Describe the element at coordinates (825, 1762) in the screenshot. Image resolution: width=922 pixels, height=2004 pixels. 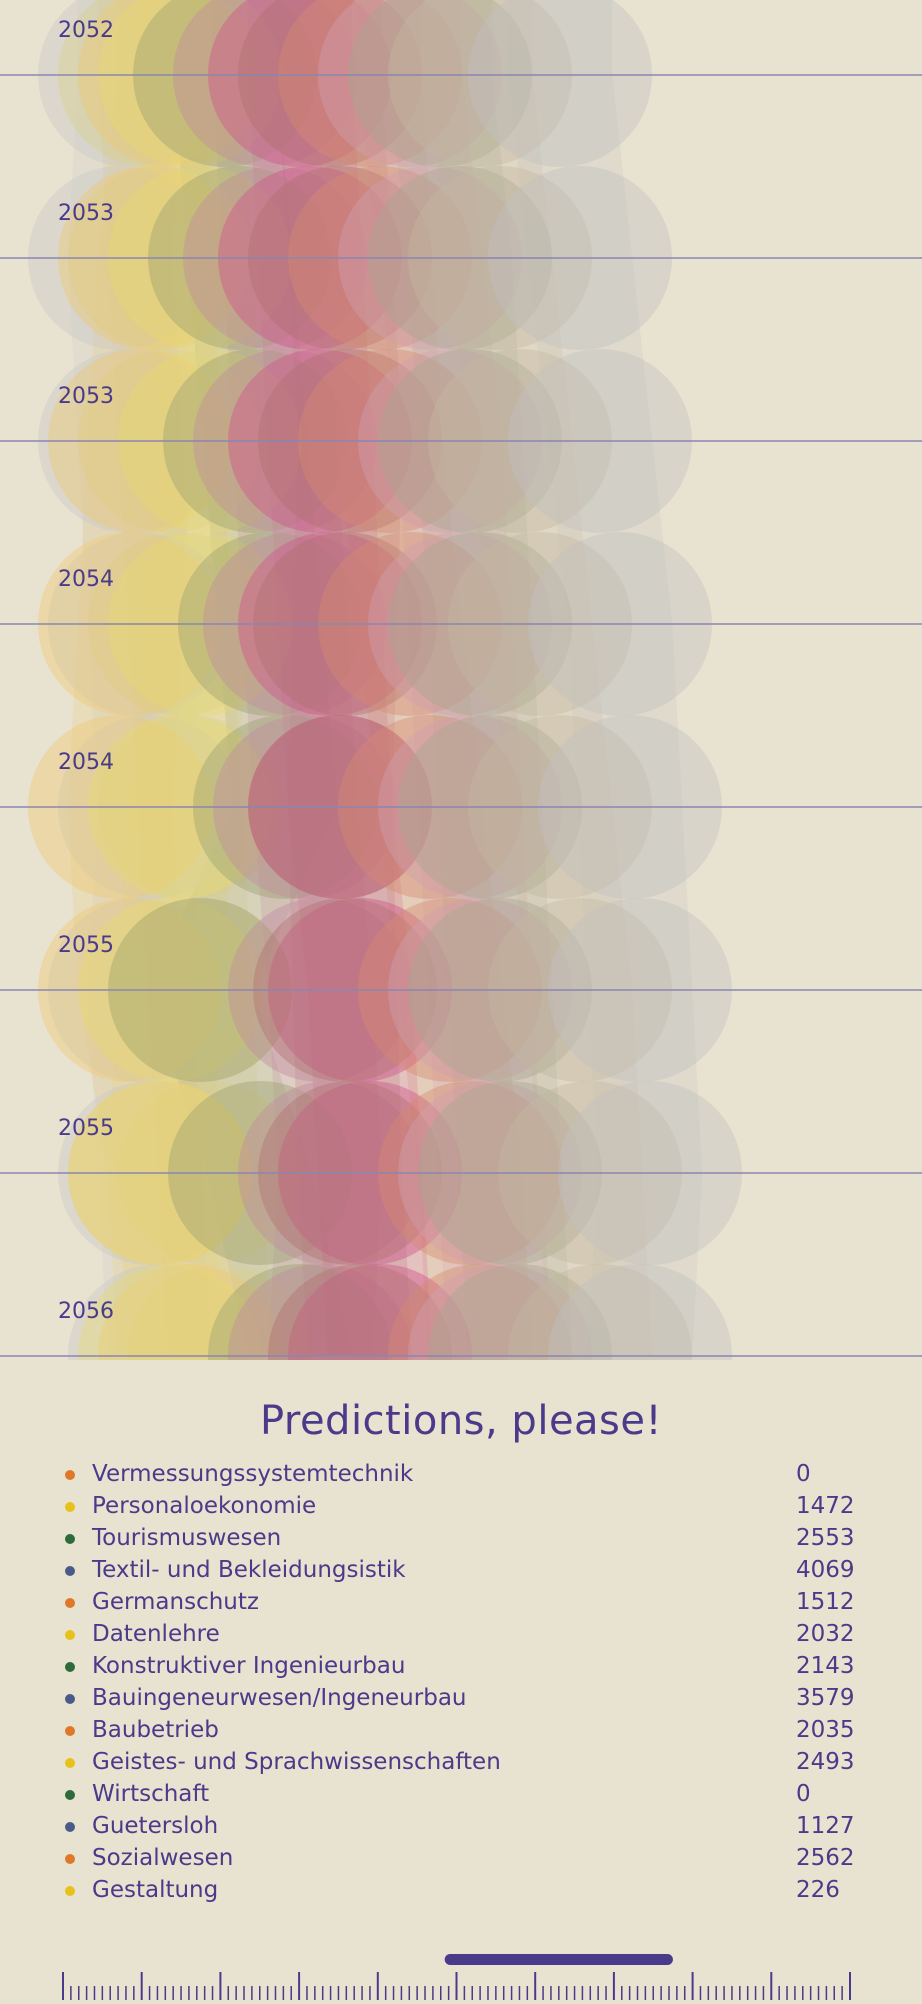
I see `legend-value: 2493` at that location.